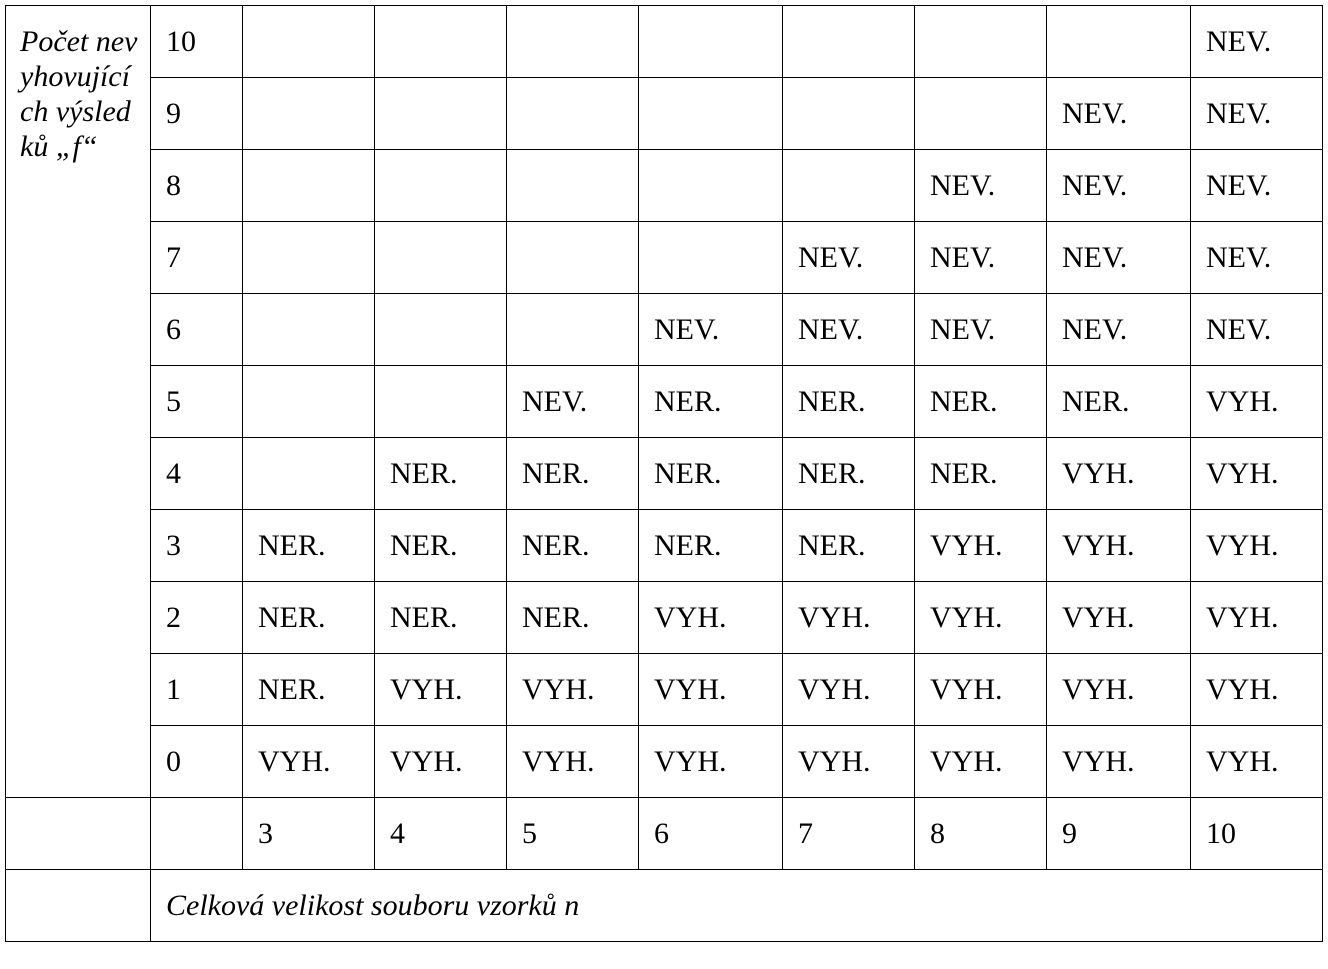 The image size is (1328, 969). Describe the element at coordinates (848, 833) in the screenshot. I see `n-value: 7` at that location.